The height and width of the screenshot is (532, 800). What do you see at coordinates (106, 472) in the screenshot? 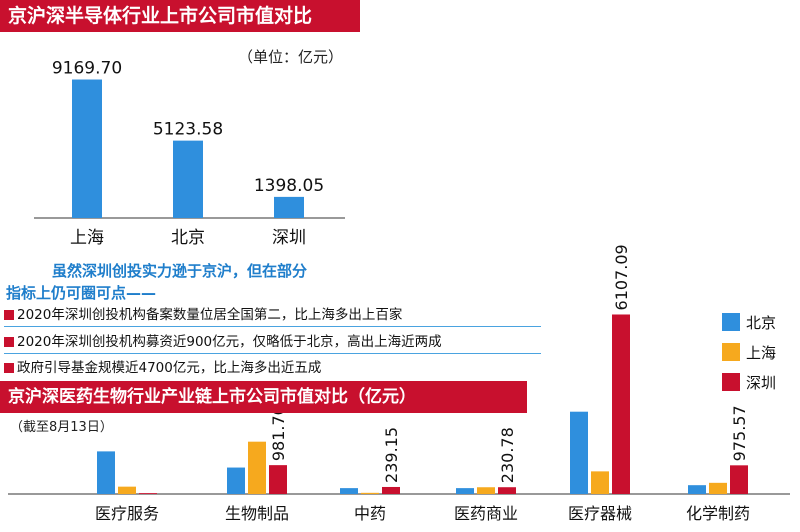
I see `bar-北京-医疗服务` at bounding box center [106, 472].